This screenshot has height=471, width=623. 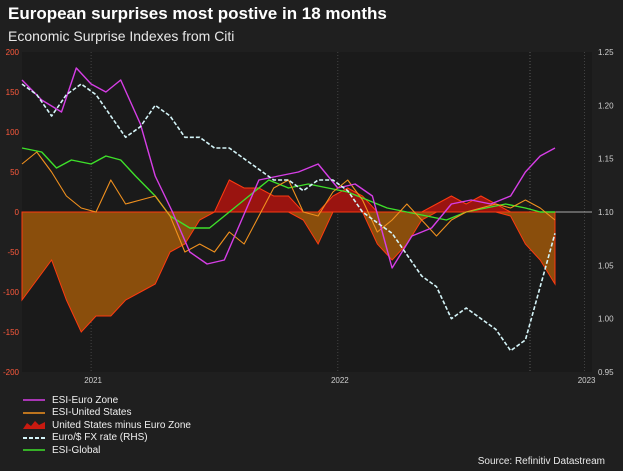 I want to click on left-axis-tick-label: -50, so click(x=13, y=252).